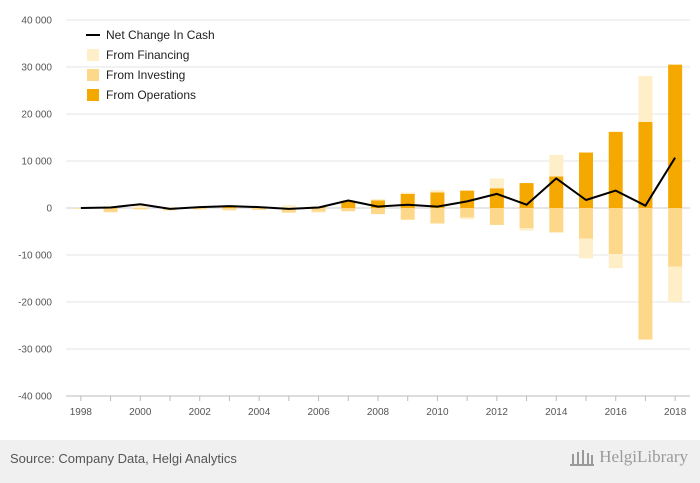 The height and width of the screenshot is (483, 700). Describe the element at coordinates (437, 200) in the screenshot. I see `bar-from-operations-2010` at that location.